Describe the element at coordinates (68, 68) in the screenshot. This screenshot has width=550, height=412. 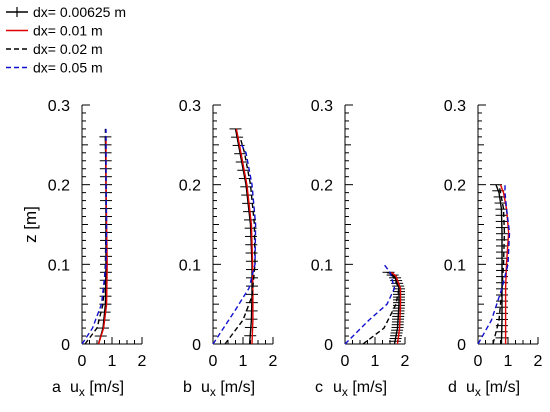
I see `legend-label-3: dx= 0.05 m` at that location.